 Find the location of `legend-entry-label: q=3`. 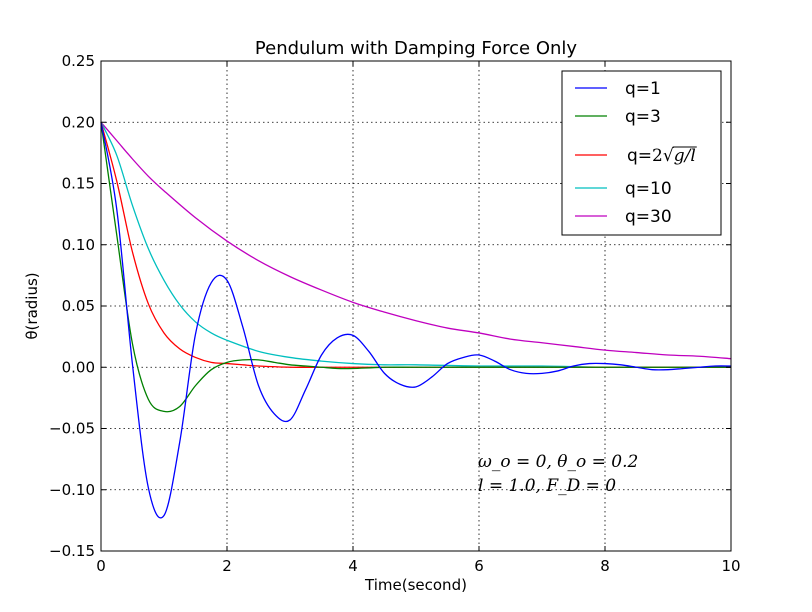

legend-entry-label: q=3 is located at coordinates (643, 117).